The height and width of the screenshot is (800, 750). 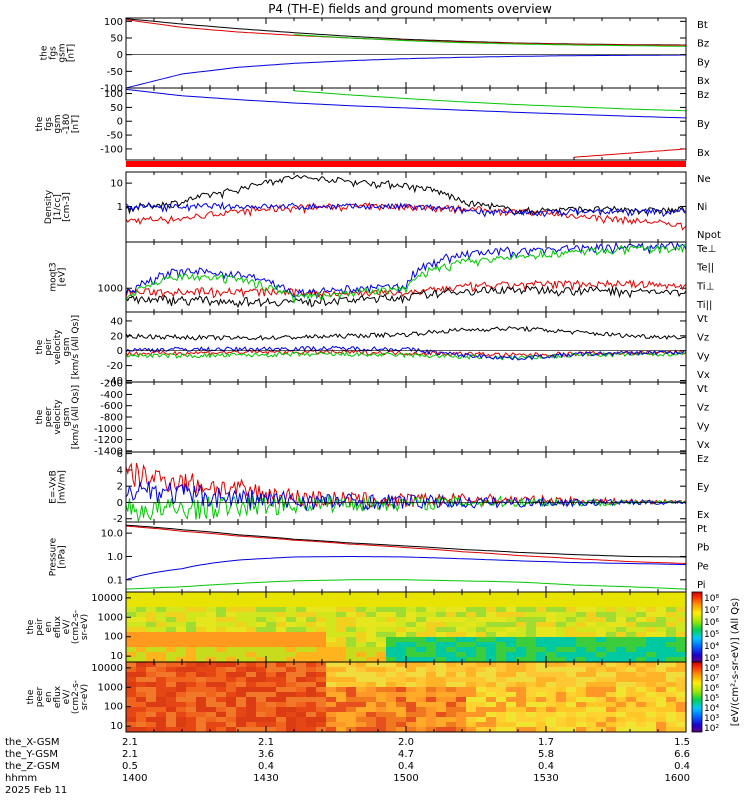 What do you see at coordinates (110, 289) in the screenshot?
I see `y-tick-label: 1000` at bounding box center [110, 289].